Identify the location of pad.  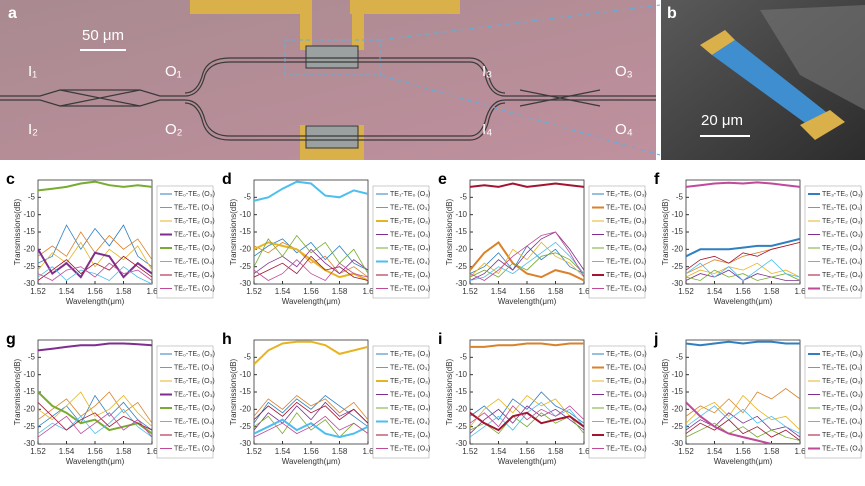
(717, 42).